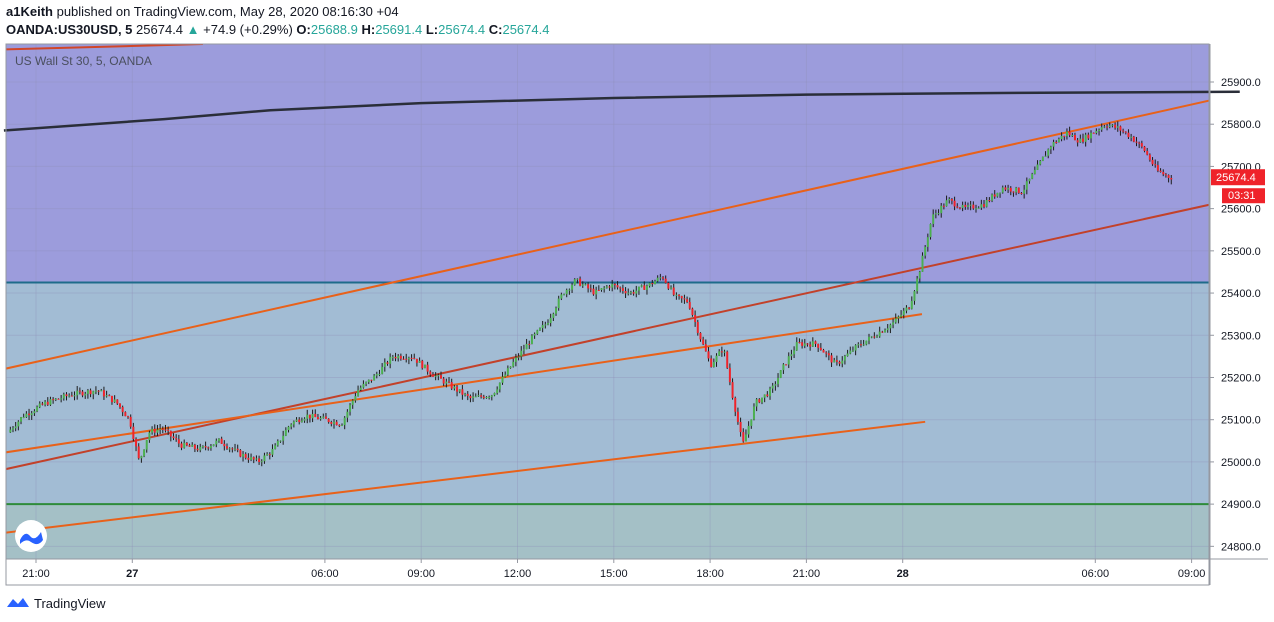 Image resolution: width=1274 pixels, height=622 pixels. I want to click on author-name: a1Keith, so click(29, 11).